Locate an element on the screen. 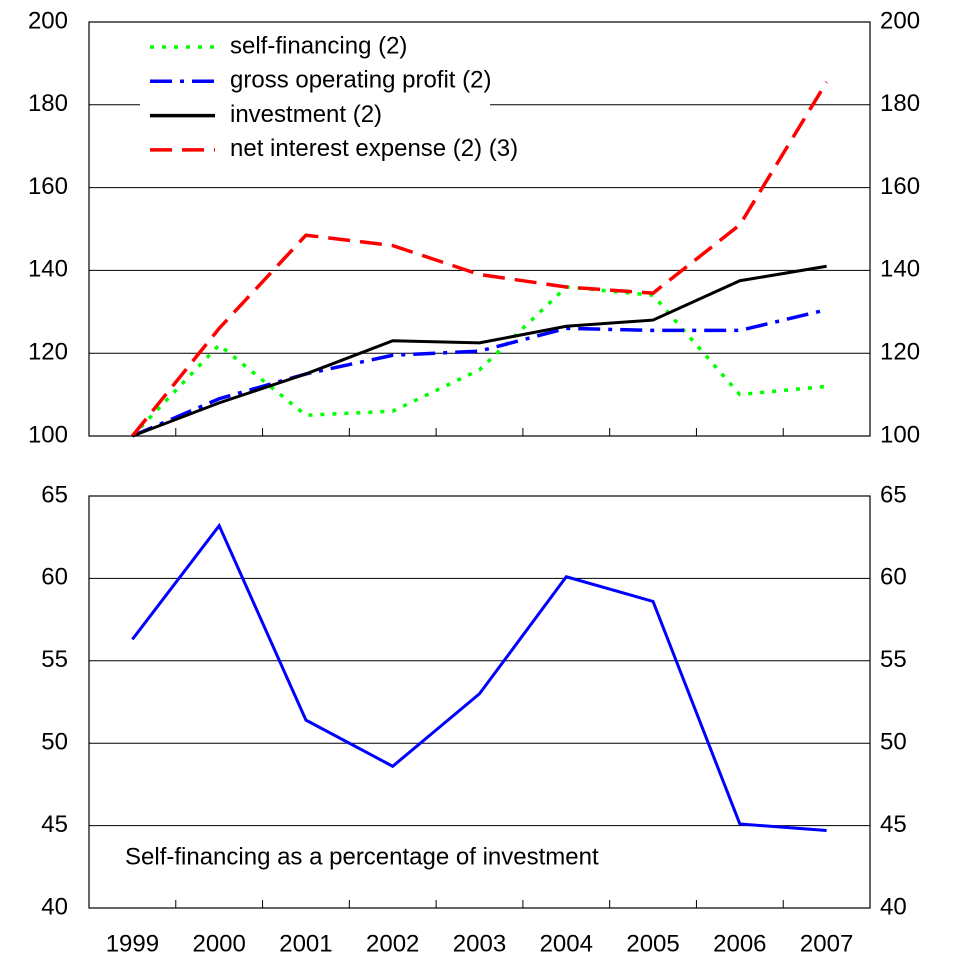  y-tick-label: 50 is located at coordinates (54, 742).